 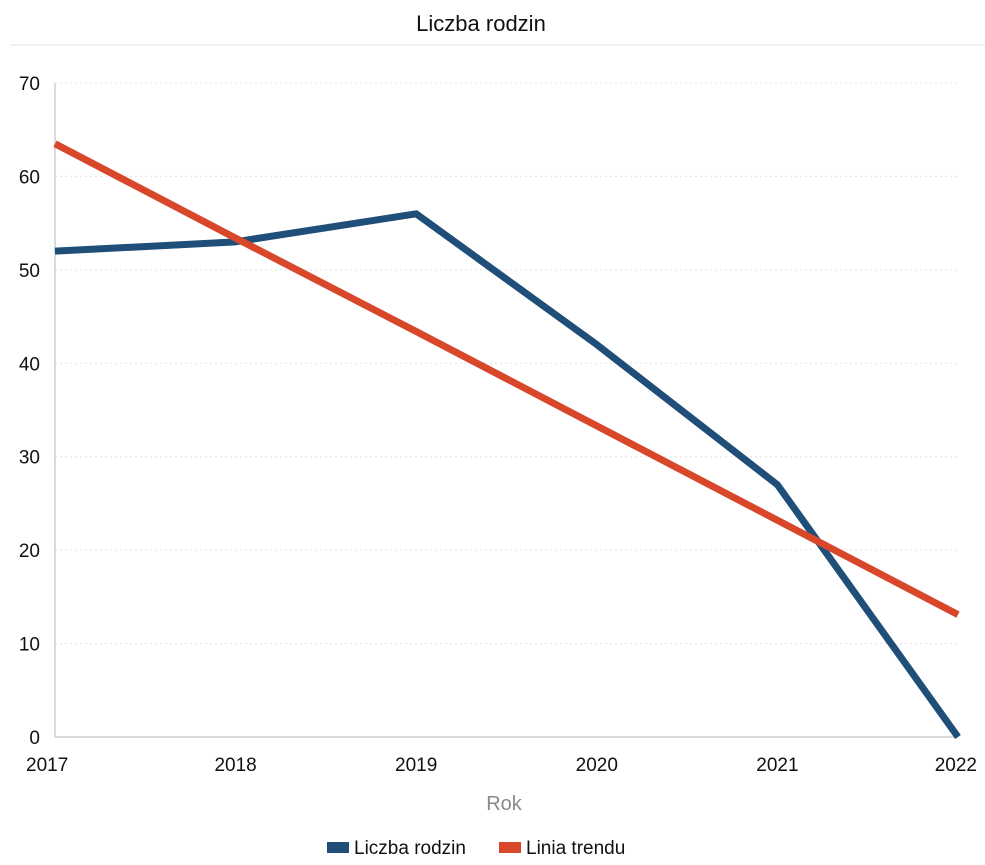 What do you see at coordinates (29, 271) in the screenshot?
I see `y-tick-label: 50` at bounding box center [29, 271].